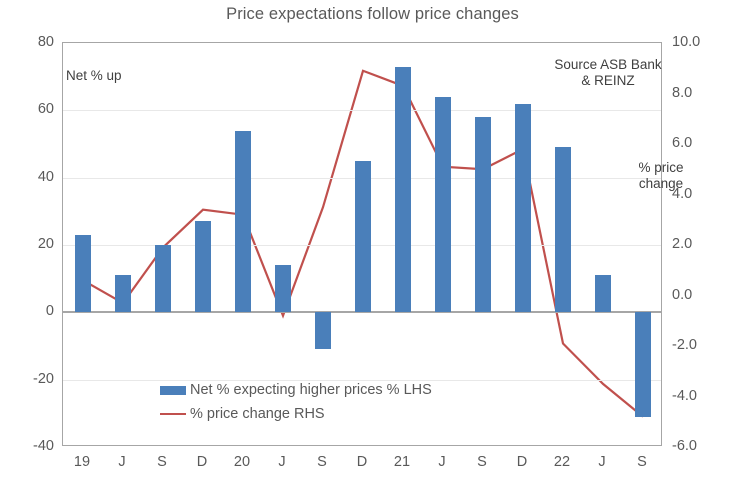  I want to click on annotation-source-line2: & REINZ, so click(608, 80).